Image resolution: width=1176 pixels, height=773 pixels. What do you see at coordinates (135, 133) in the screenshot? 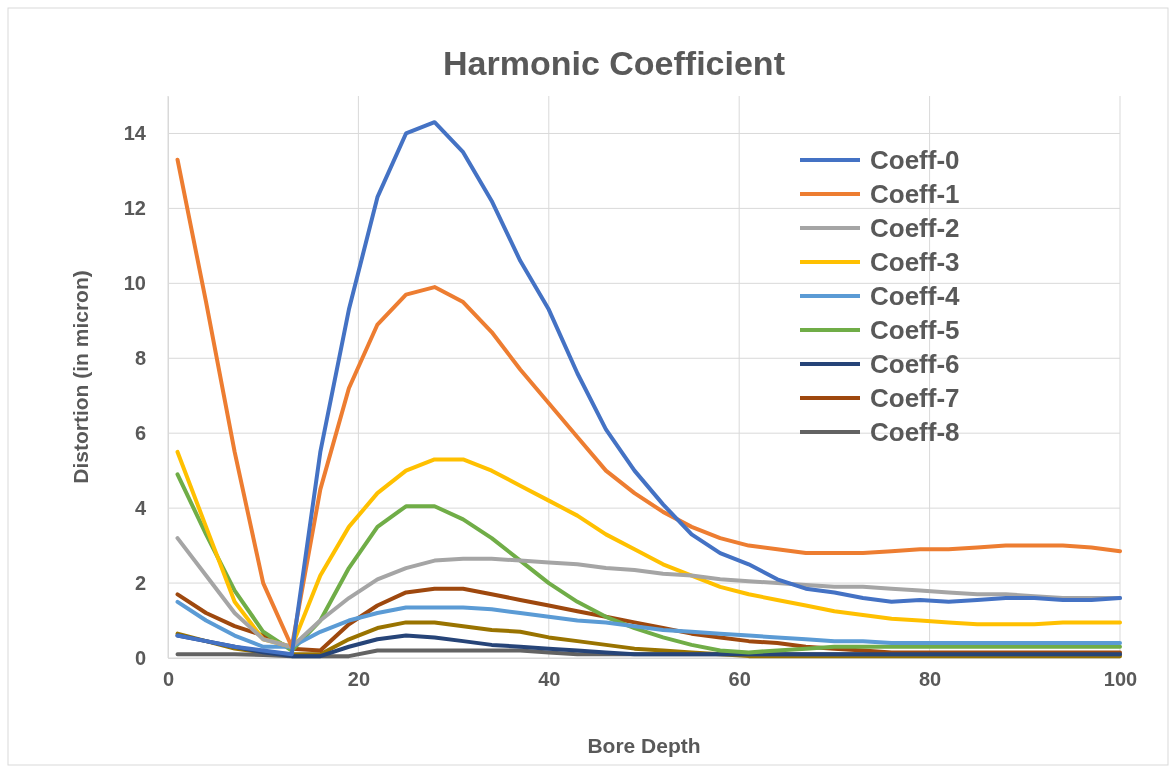
I see `y-tick-label: 14` at bounding box center [135, 133].